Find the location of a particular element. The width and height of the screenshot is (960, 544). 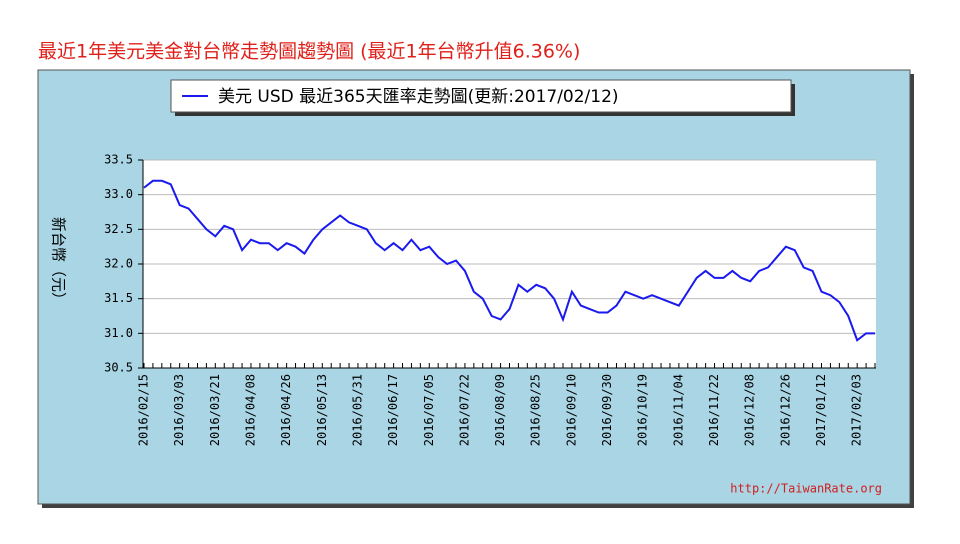

x-tick-label: 2016/03/21 is located at coordinates (215, 410).